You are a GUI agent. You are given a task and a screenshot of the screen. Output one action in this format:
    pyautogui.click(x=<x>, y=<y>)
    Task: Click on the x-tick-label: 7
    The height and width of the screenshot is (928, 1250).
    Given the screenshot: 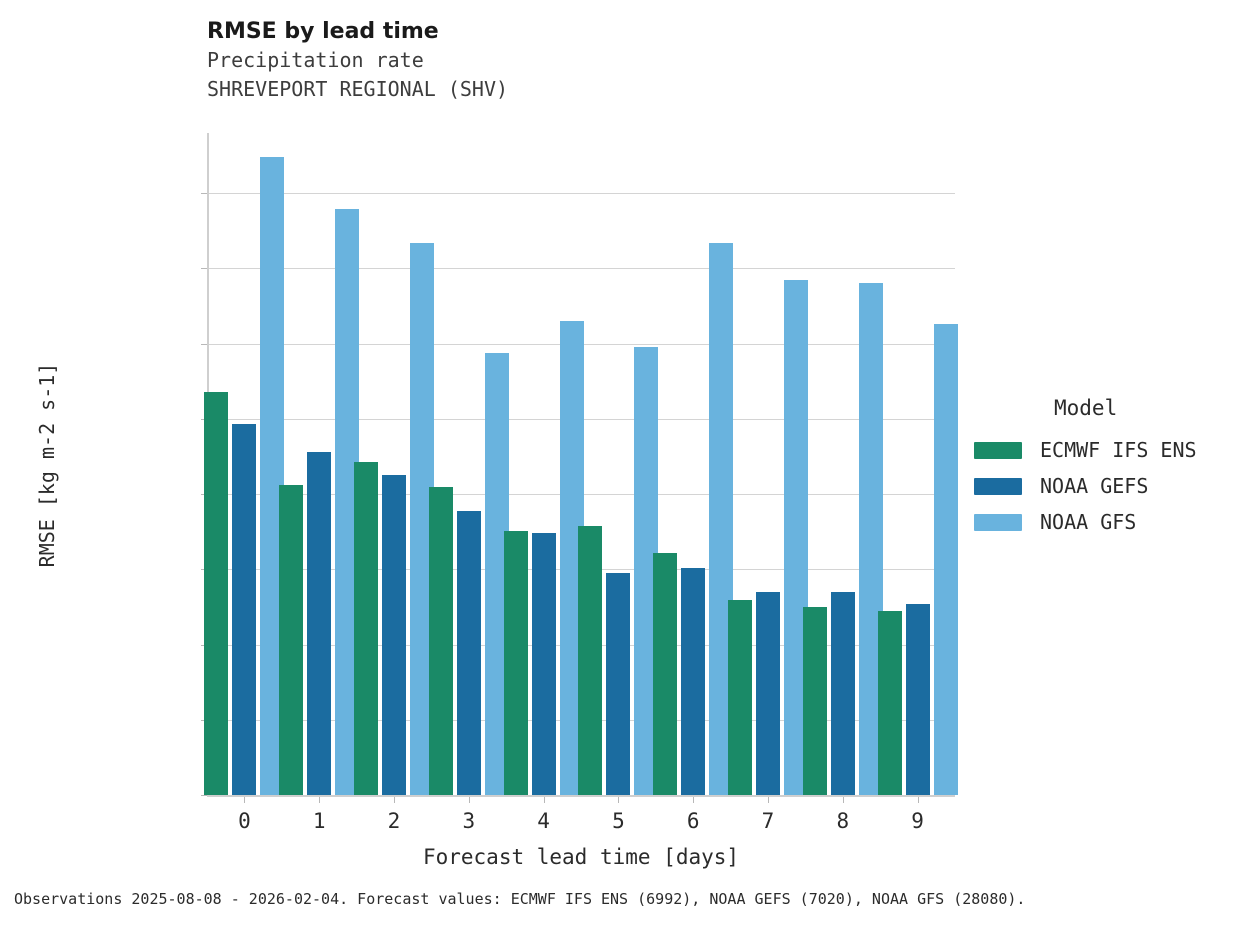 What is the action you would take?
    pyautogui.click(x=768, y=821)
    